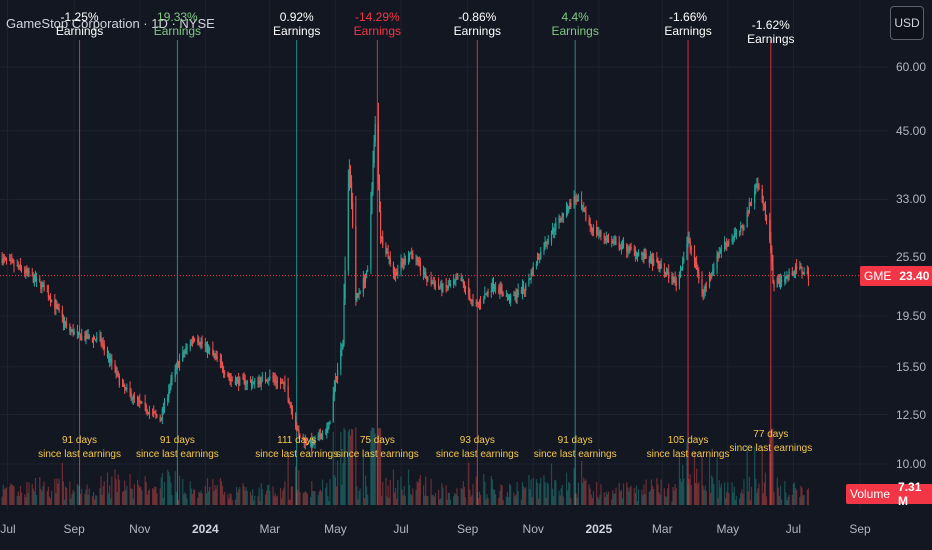  Describe the element at coordinates (477, 24) in the screenshot. I see `earnings-marker: -0.86% Earnings` at that location.